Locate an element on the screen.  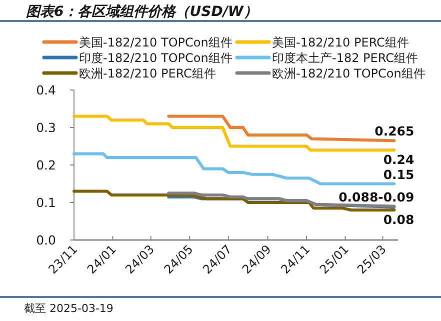
annotation: 0.265 is located at coordinates (394, 131).